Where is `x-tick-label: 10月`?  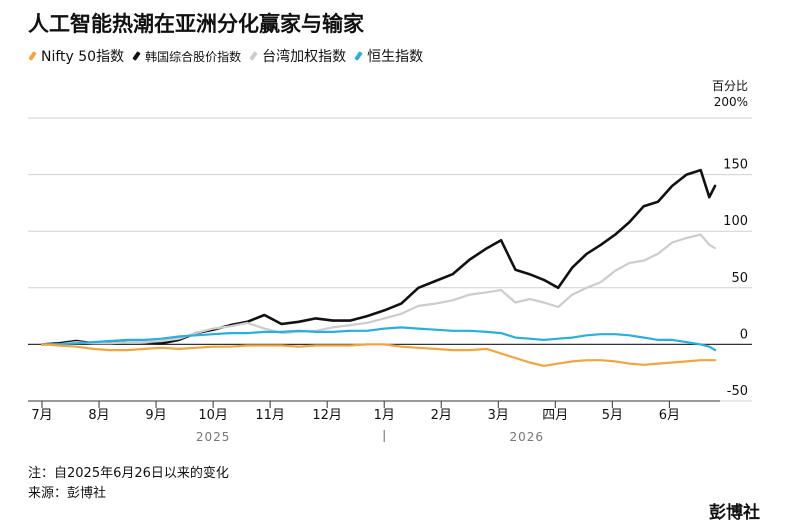
x-tick-label: 10月 is located at coordinates (213, 415).